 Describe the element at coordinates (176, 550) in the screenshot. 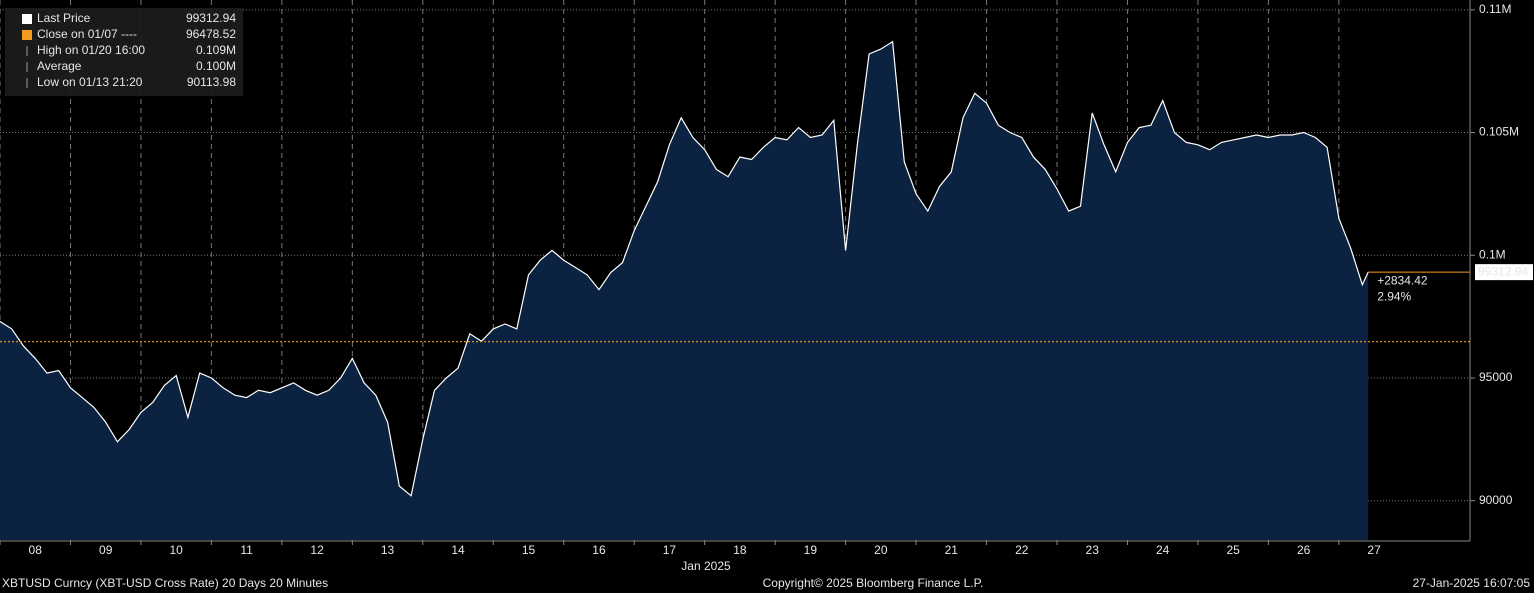

I see `x-tick-label: 10` at that location.